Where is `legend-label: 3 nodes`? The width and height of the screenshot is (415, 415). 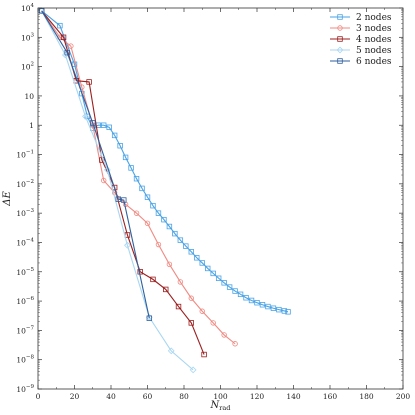
legend-label: 3 nodes is located at coordinates (374, 29).